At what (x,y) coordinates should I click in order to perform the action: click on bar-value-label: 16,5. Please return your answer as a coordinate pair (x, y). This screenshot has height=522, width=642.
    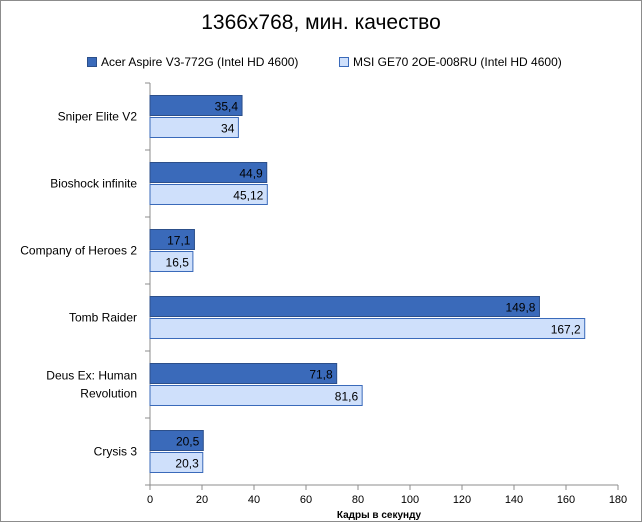
    Looking at the image, I should click on (178, 263).